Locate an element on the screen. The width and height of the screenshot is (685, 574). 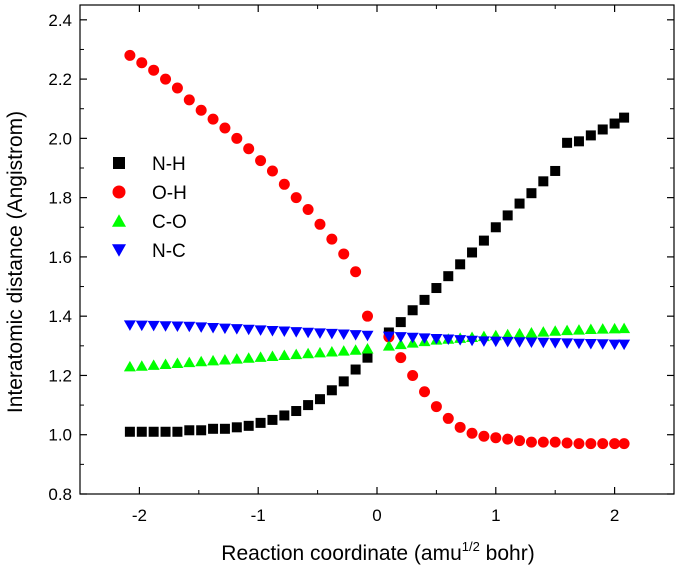
y-tick-label: 2.2 is located at coordinates (60, 79).